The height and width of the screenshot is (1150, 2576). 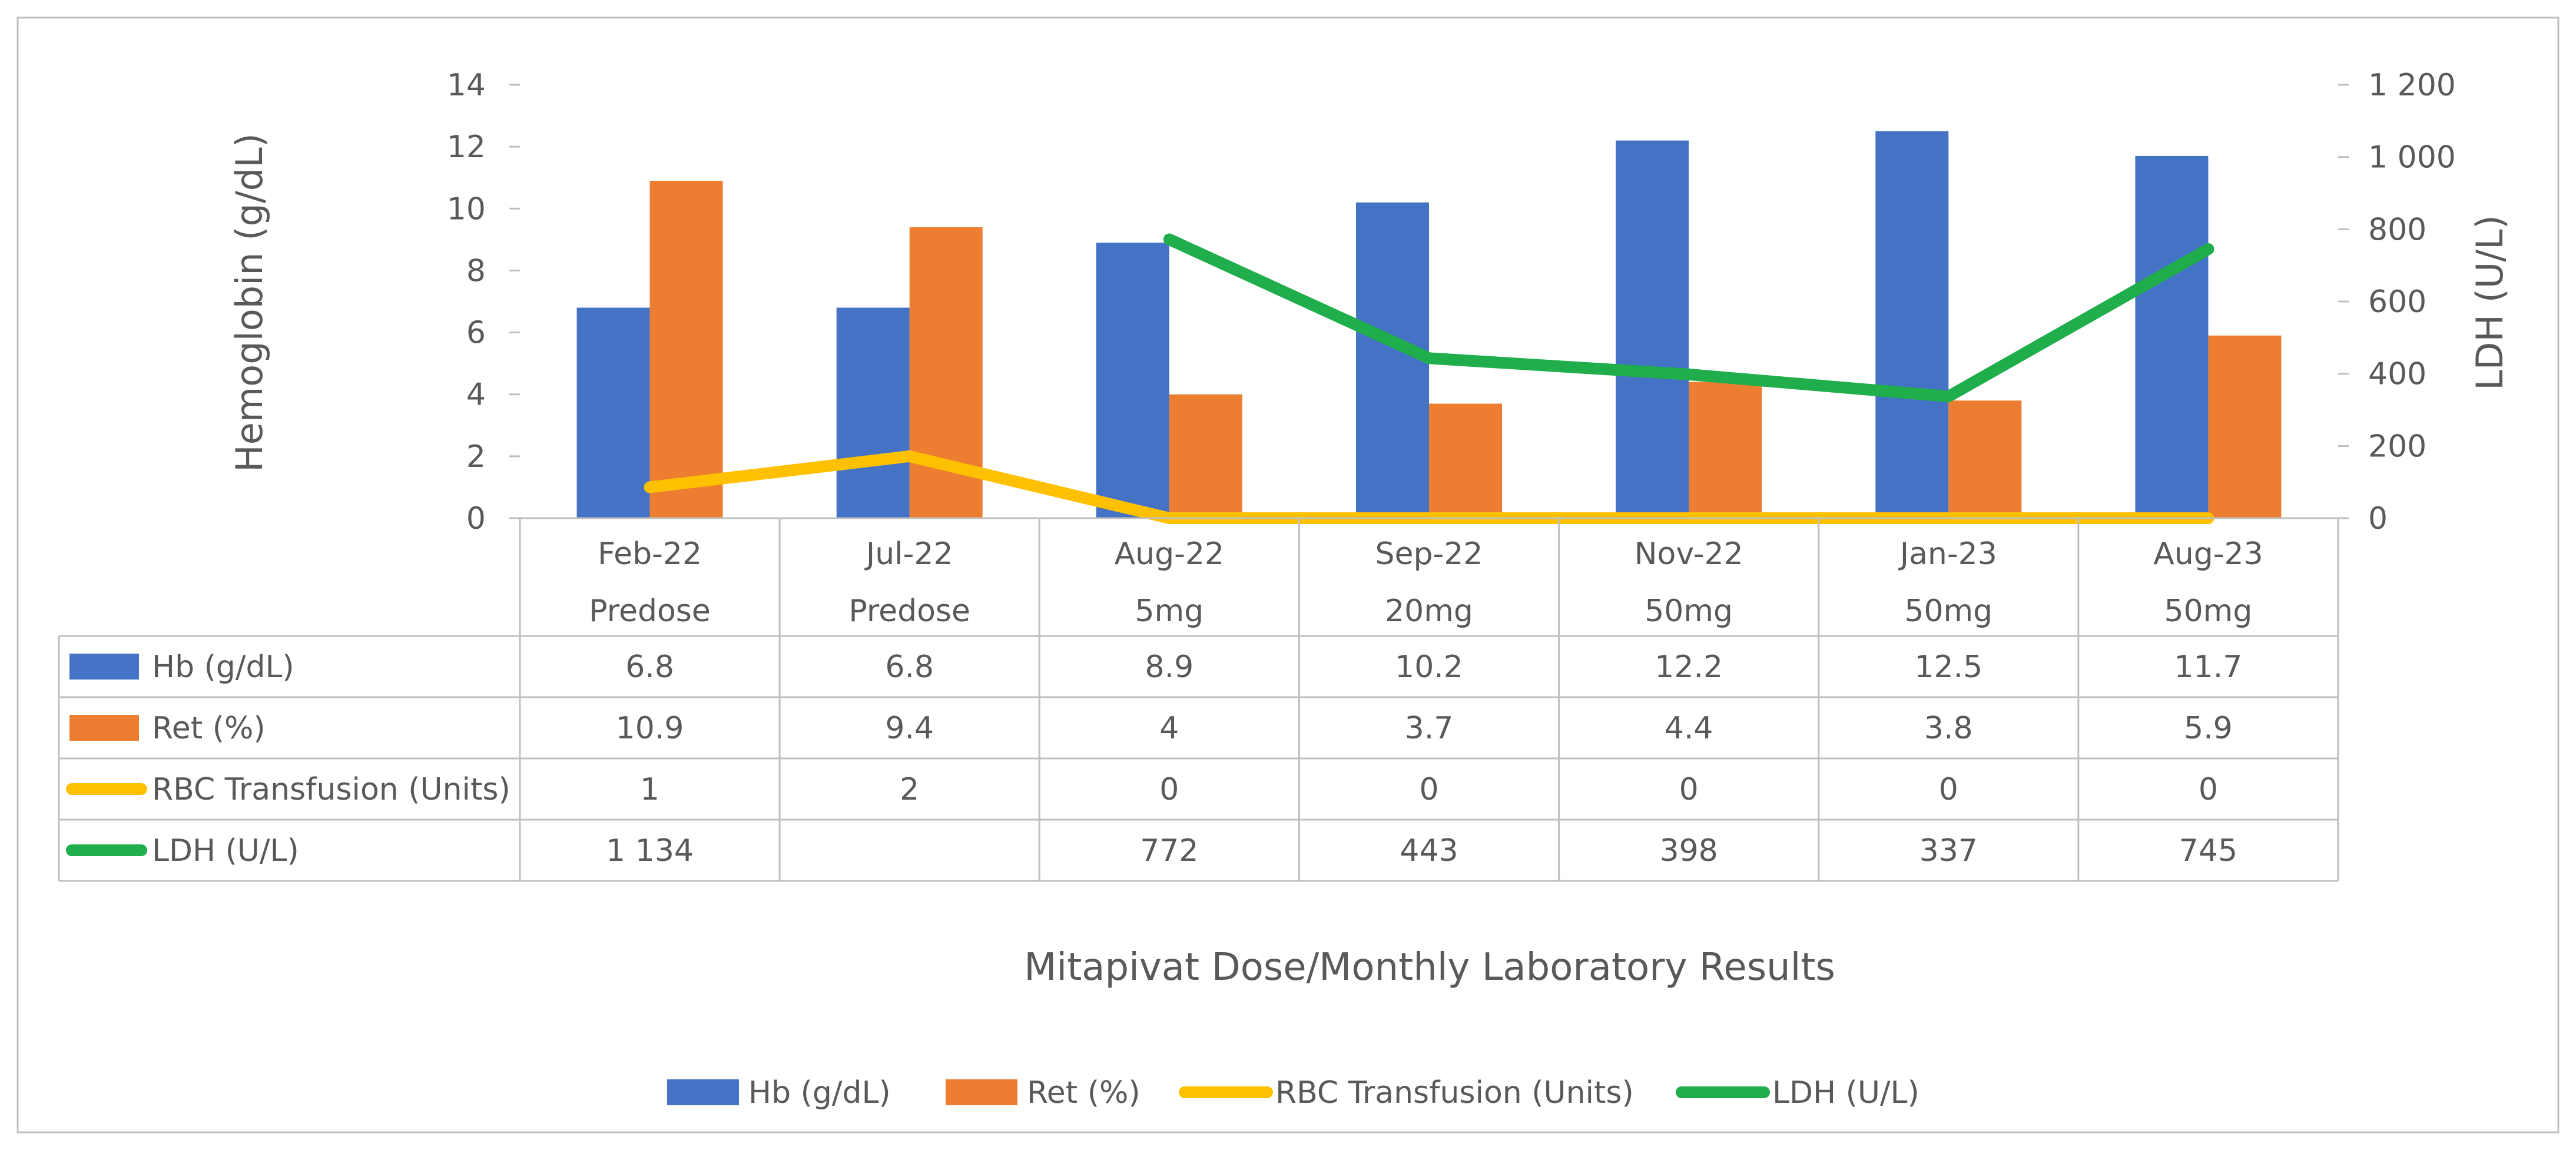 I want to click on table-row-label: LDH (U/L), so click(x=225, y=851).